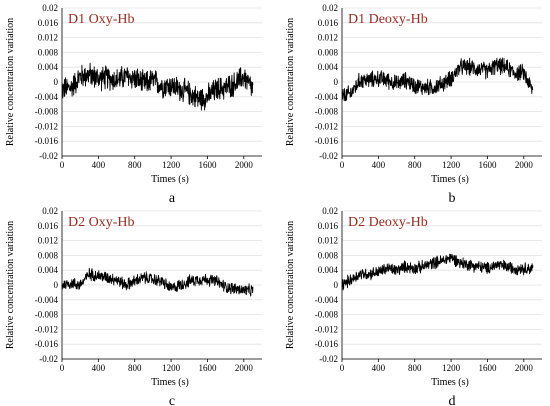 This screenshot has height=406, width=550. What do you see at coordinates (388, 222) in the screenshot?
I see `panel-title: D2 Deoxy-Hb` at bounding box center [388, 222].